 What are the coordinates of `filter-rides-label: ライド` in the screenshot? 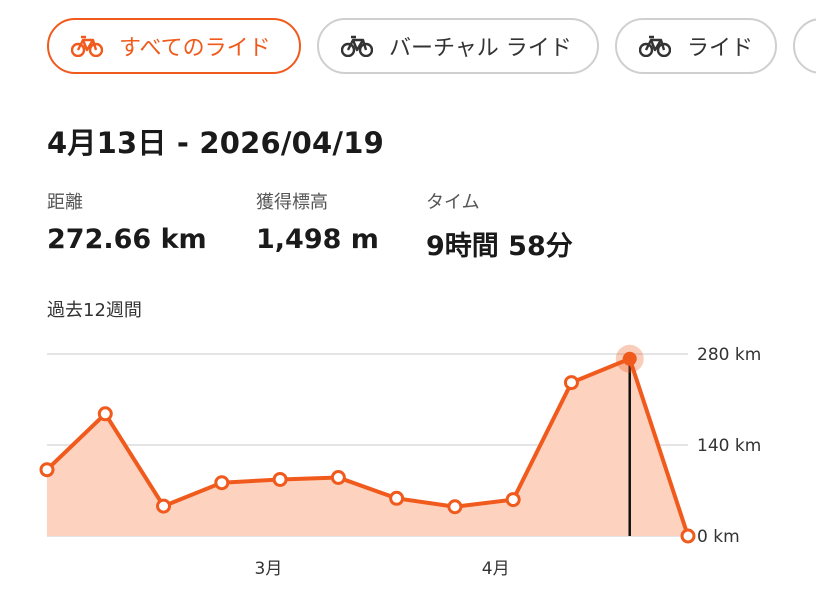 It's located at (720, 48).